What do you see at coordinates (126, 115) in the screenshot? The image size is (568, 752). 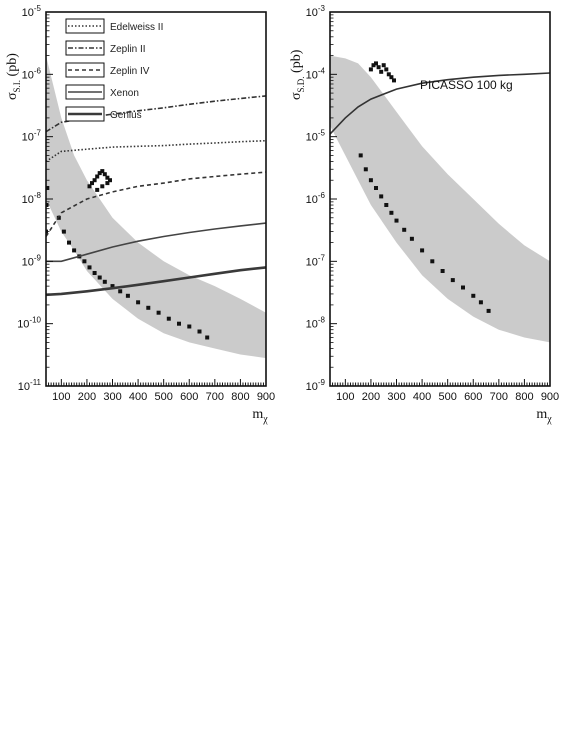 I see `legend-entry-label: Genius` at bounding box center [126, 115].